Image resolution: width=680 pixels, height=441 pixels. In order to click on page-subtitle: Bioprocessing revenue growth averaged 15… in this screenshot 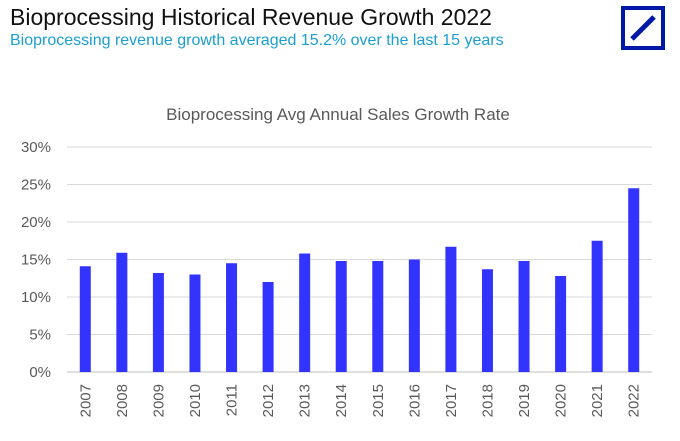, I will do `click(257, 40)`.